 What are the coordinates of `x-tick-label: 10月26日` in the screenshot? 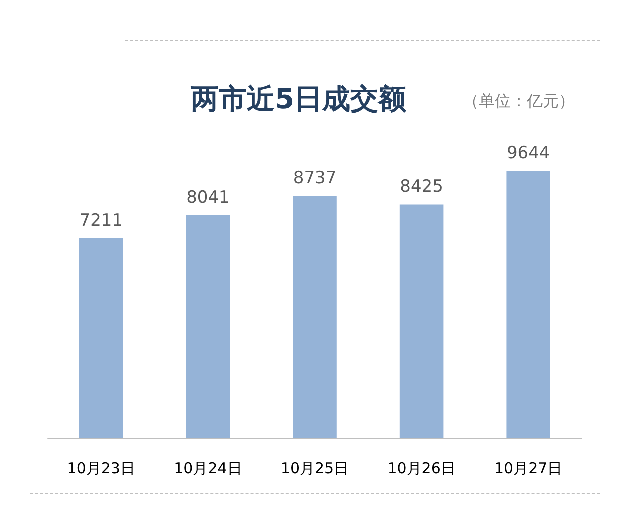 It's located at (422, 469).